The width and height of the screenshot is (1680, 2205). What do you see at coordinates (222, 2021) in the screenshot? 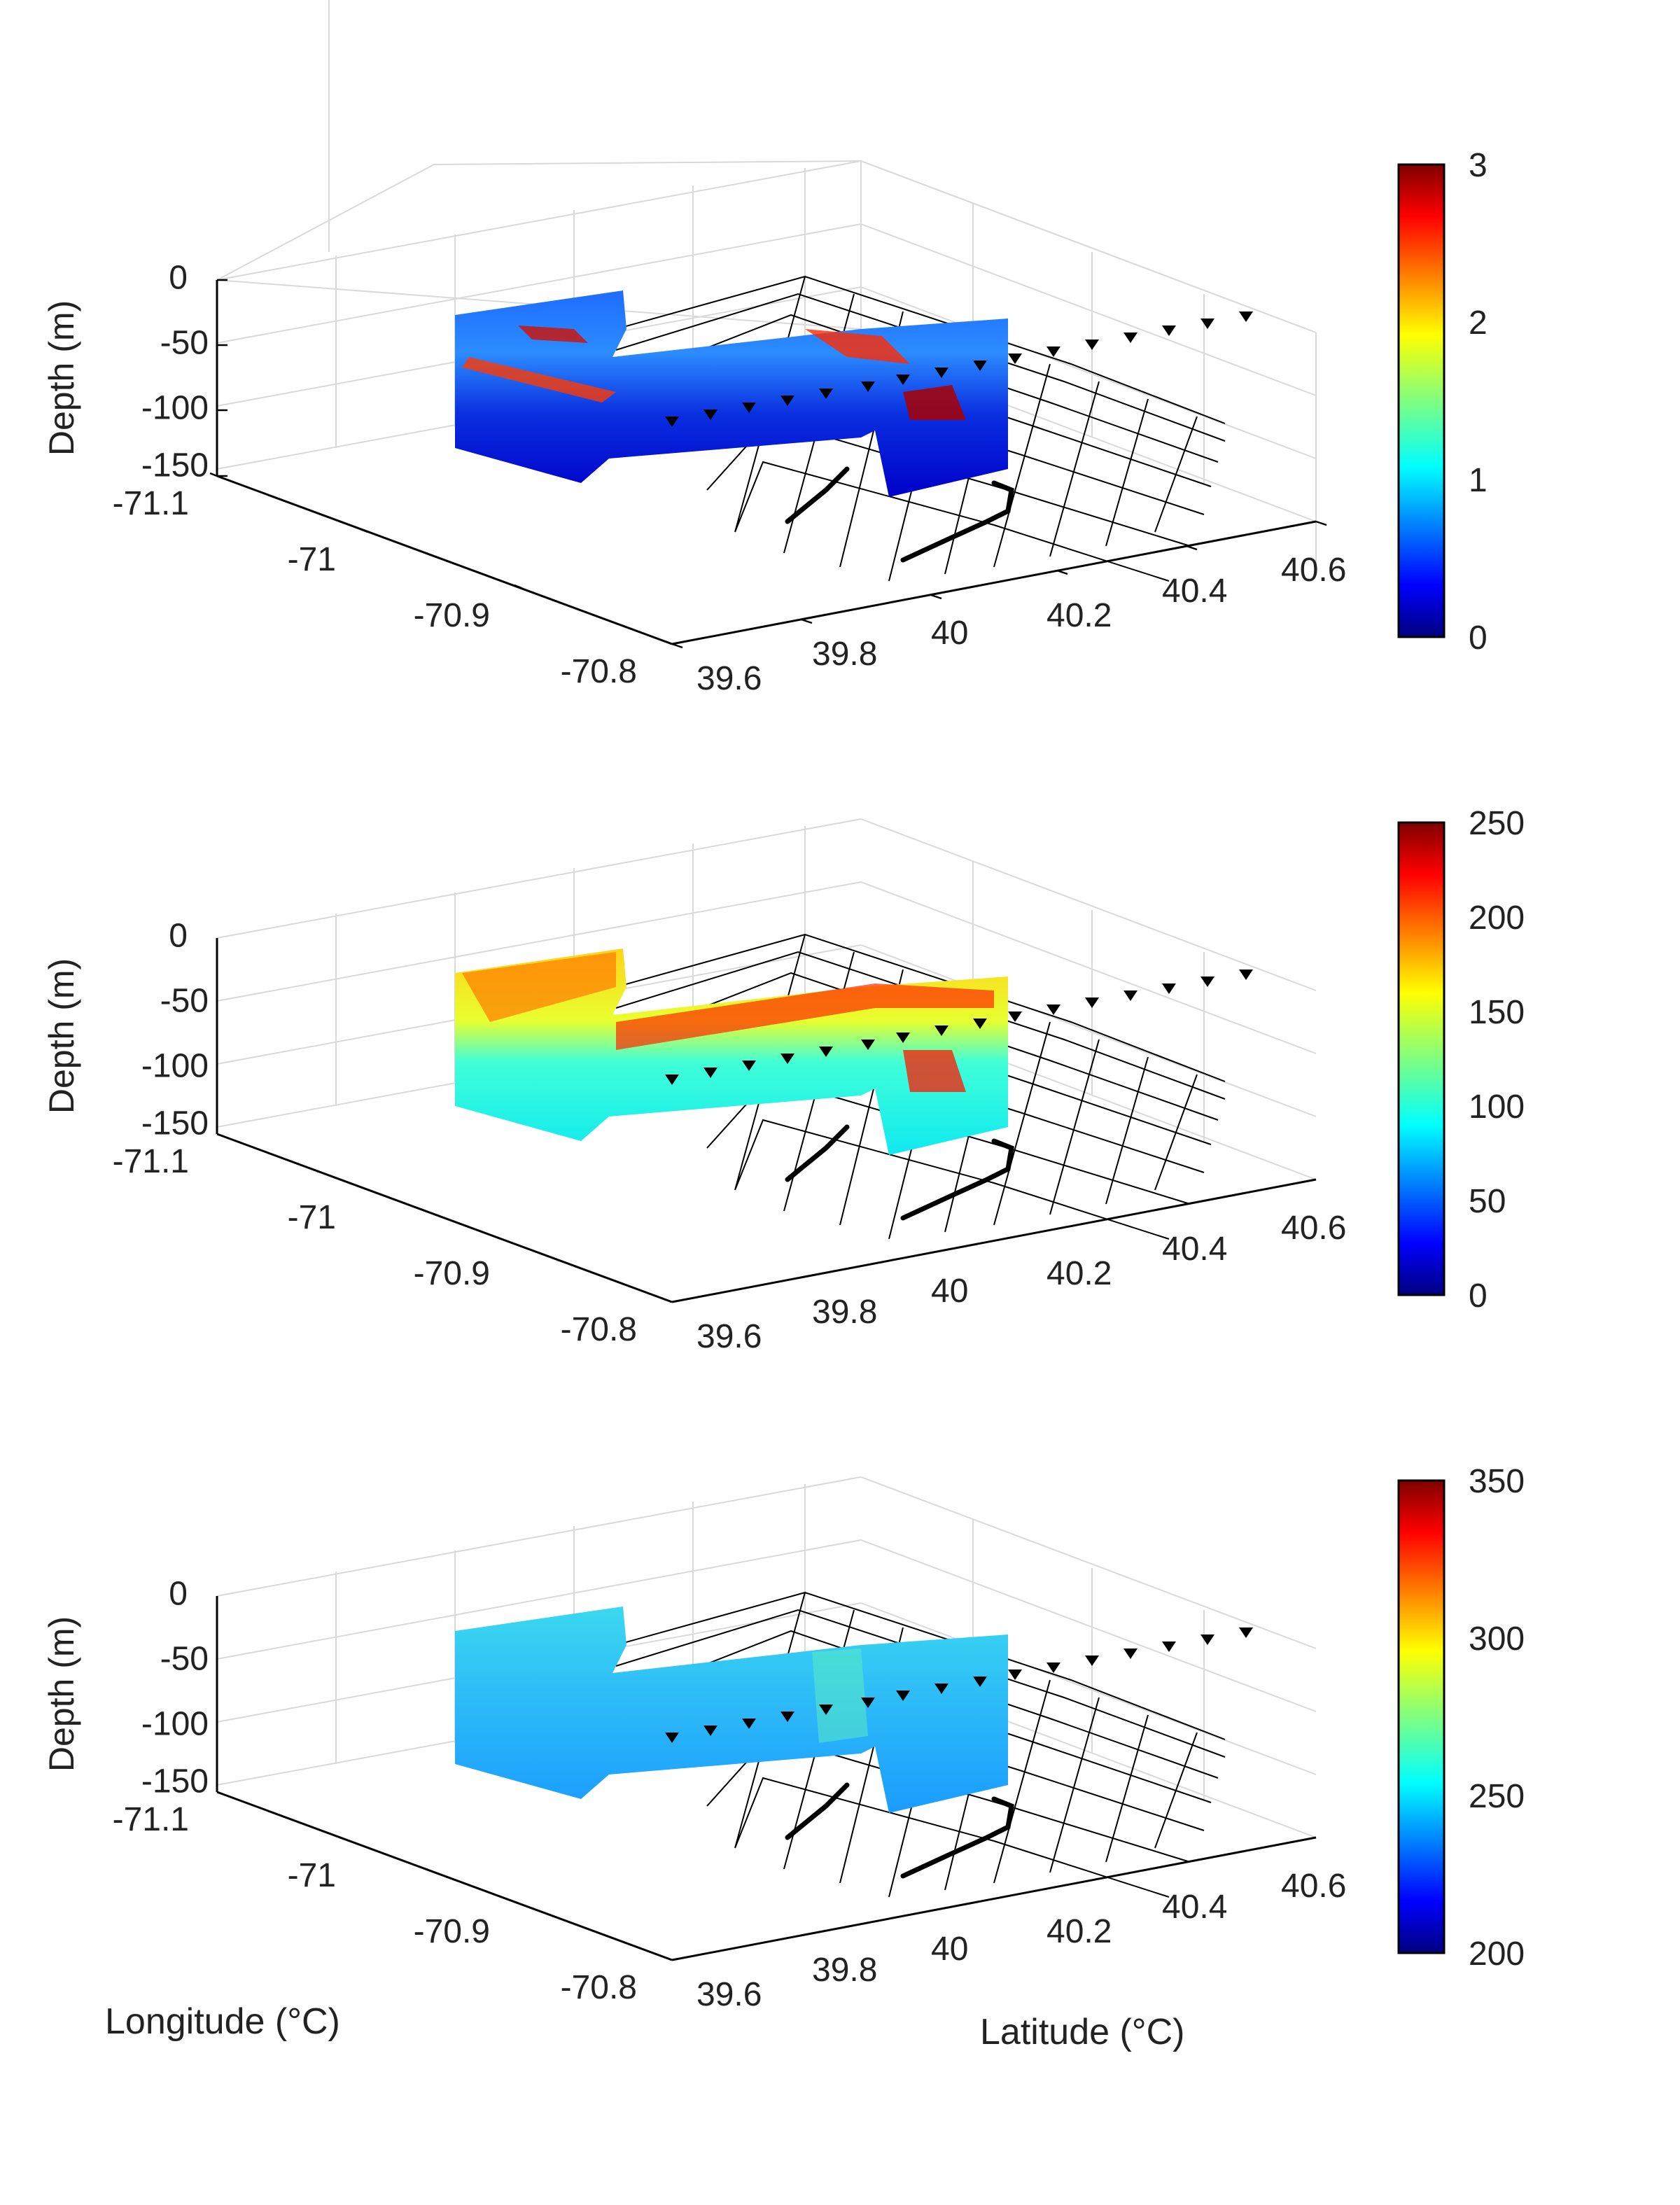
I see `x-axis-label: Longitude (°C)` at bounding box center [222, 2021].